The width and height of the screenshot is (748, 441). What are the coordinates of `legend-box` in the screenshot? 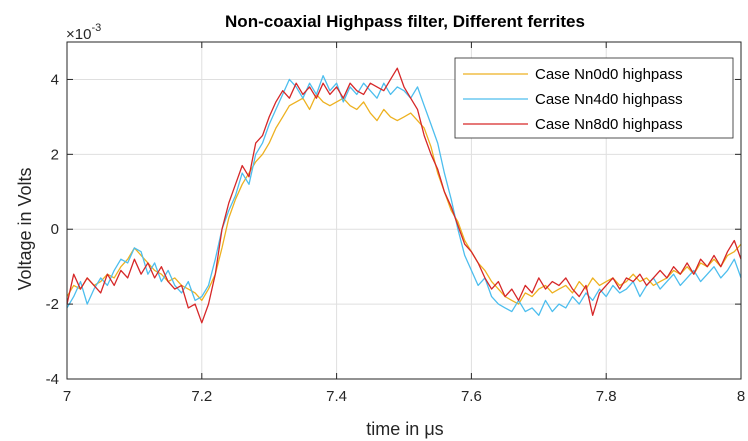 It's located at (594, 98).